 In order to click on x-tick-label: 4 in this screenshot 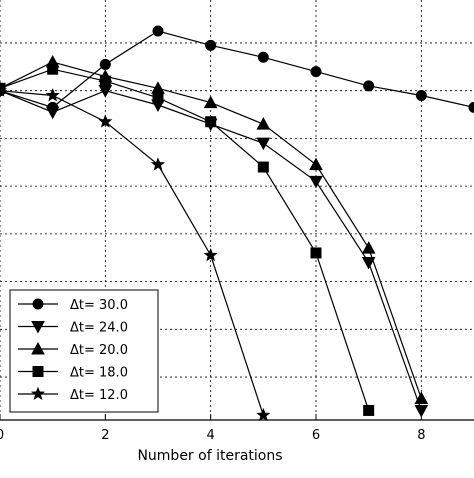, I will do `click(211, 435)`.